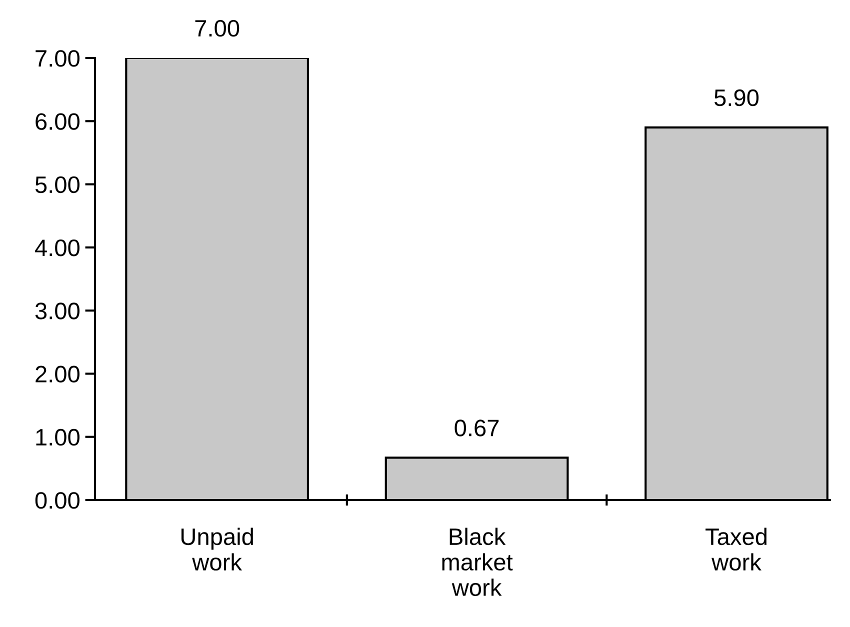 Image resolution: width=850 pixels, height=627 pixels. What do you see at coordinates (57, 500) in the screenshot?
I see `y-tick-label: 0.00` at bounding box center [57, 500].